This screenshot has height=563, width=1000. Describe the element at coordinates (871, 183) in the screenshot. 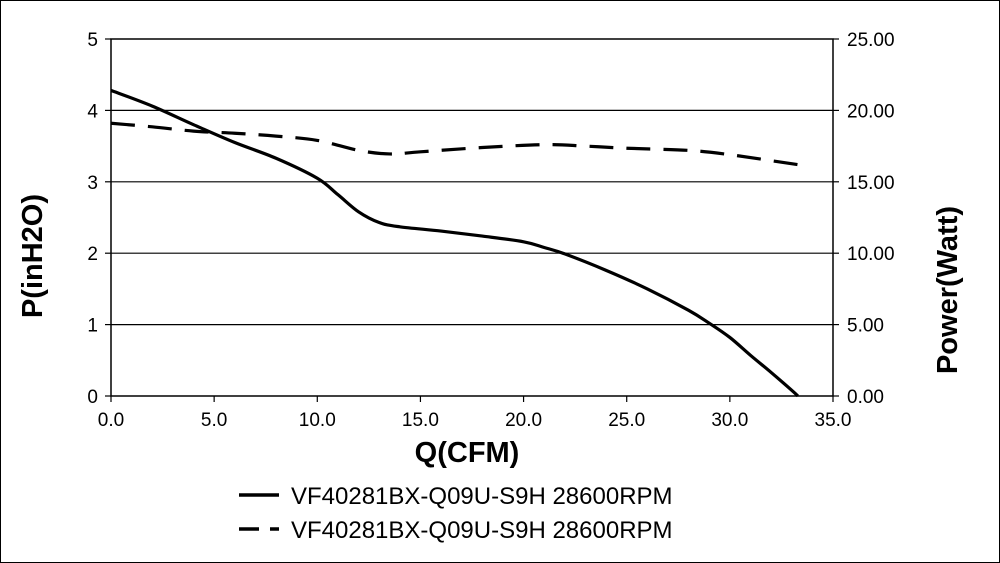

I see `y-tick-label-right: 15.00` at that location.